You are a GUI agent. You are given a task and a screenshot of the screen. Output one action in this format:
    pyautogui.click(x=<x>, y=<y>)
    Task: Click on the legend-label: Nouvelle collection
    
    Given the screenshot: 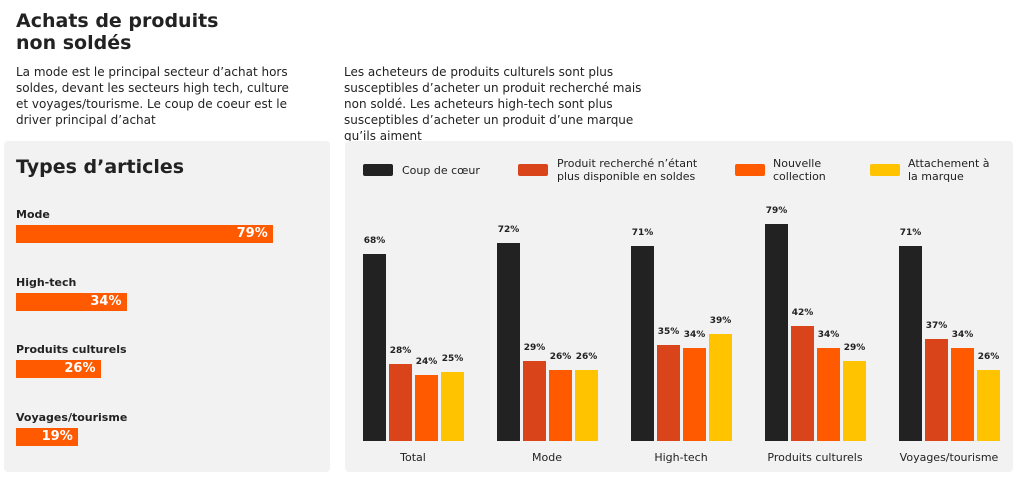 What is the action you would take?
    pyautogui.click(x=799, y=170)
    